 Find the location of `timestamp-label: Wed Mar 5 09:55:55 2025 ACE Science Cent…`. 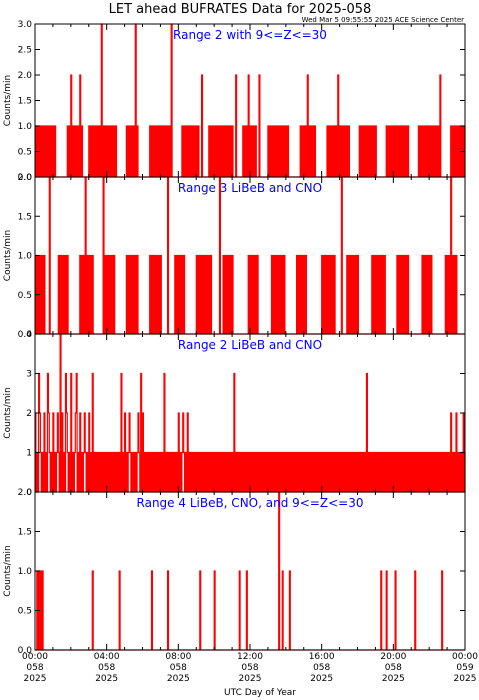

timestamp-label: Wed Mar 5 09:55:55 2025 ACE Science Cent… is located at coordinates (383, 20).